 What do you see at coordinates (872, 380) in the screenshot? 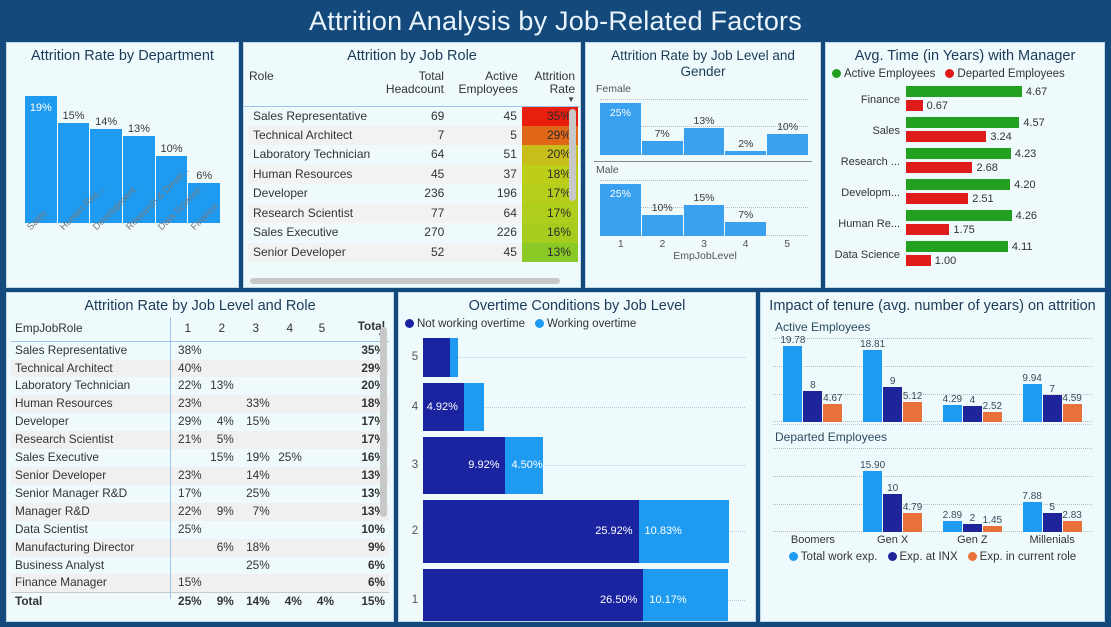
I see `tenure-bar: 18.81` at bounding box center [872, 380].